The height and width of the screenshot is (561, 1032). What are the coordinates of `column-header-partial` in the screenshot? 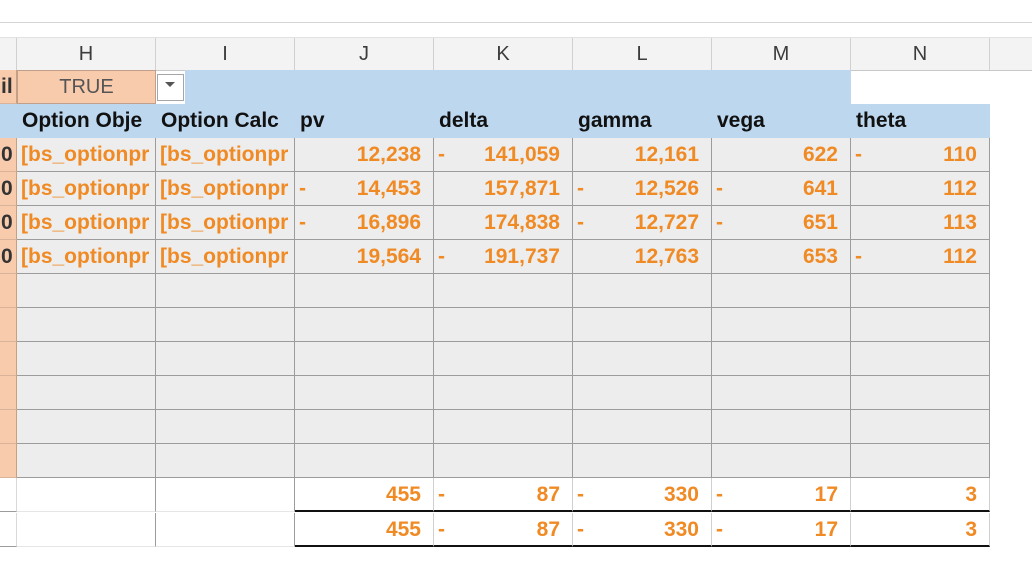 It's located at (8, 54).